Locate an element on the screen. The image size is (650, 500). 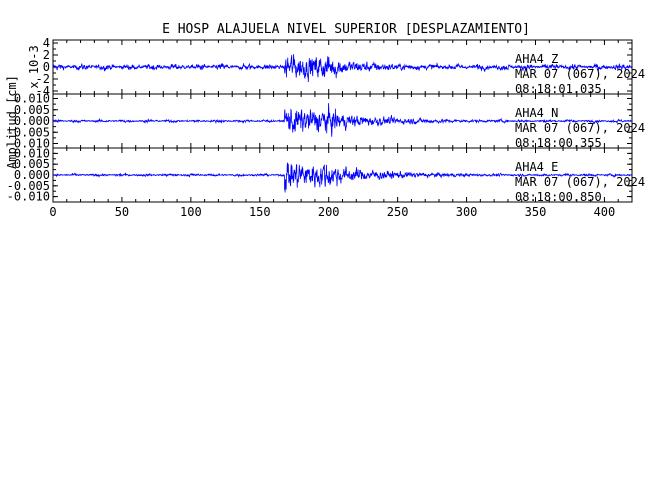
y-tick-label: 4 is located at coordinates (46, 43).